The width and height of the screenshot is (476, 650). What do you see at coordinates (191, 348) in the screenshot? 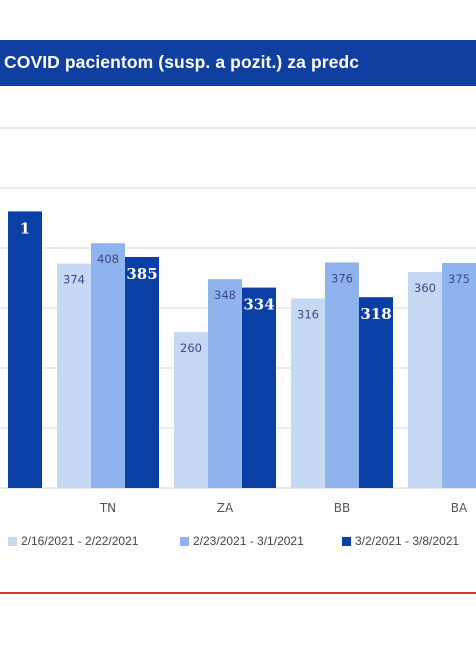
I see `data-label: 260` at bounding box center [191, 348].